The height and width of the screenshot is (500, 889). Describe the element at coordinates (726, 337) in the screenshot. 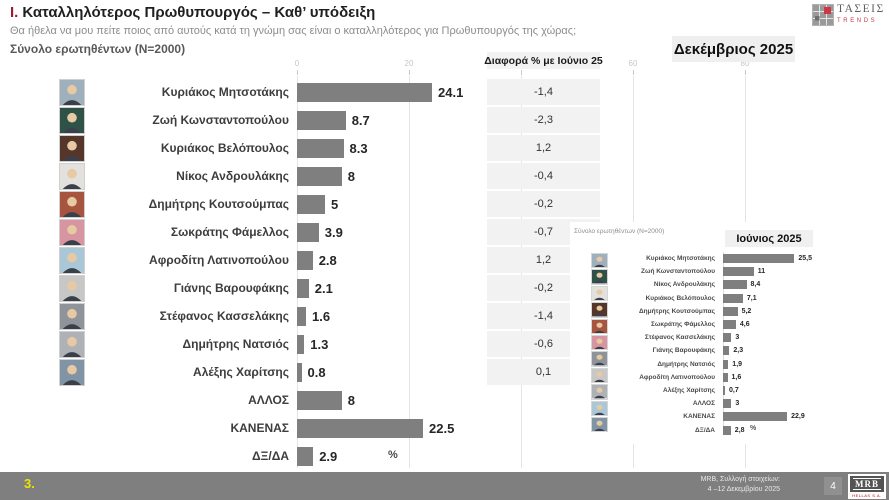

I see `june-chart-row: Στέφανος Κασσελάκης 3` at that location.